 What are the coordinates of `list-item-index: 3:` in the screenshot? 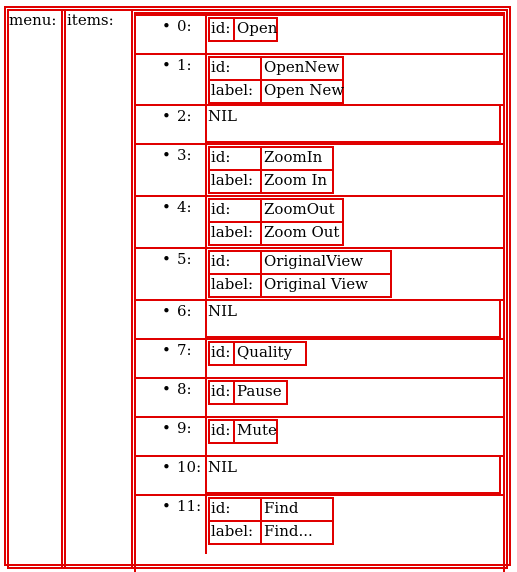 It's located at (184, 155).